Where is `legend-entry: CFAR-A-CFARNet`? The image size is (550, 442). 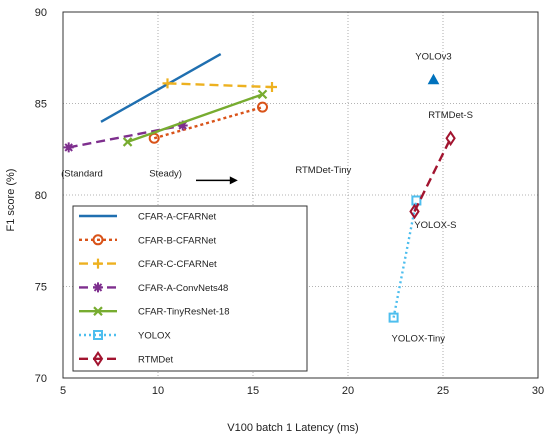 legend-entry: CFAR-A-CFARNet is located at coordinates (147, 217).